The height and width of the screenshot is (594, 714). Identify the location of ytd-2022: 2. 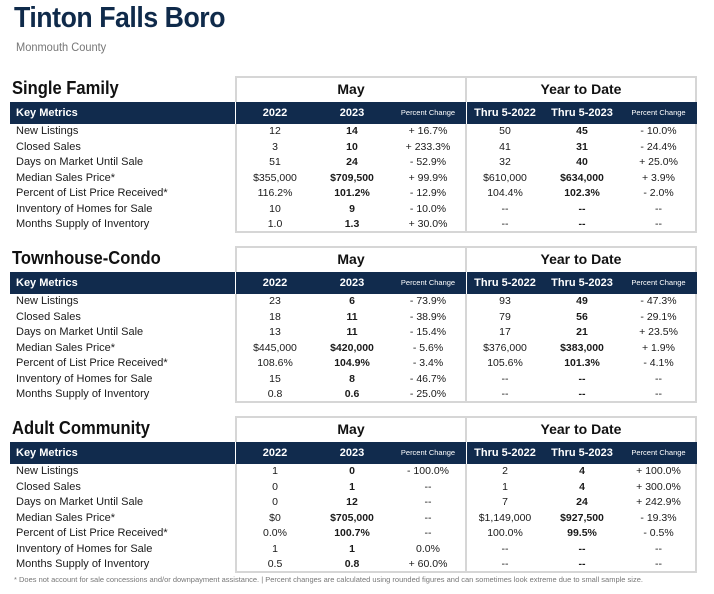
(505, 471).